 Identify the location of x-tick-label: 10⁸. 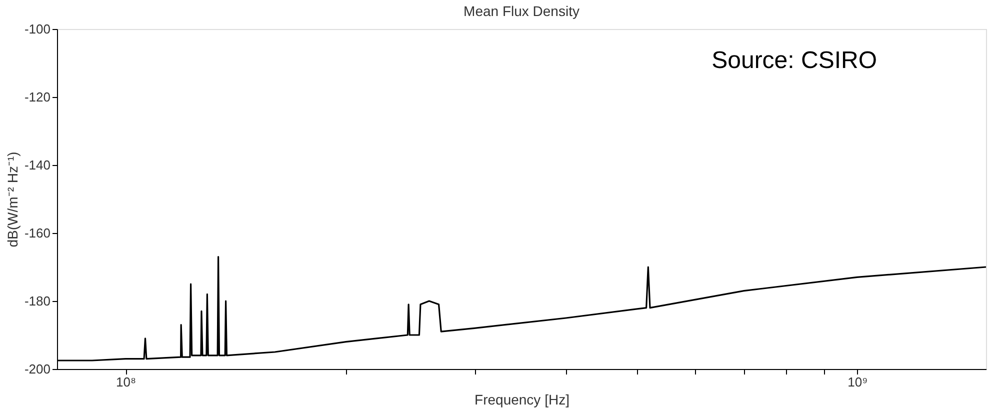
(126, 382).